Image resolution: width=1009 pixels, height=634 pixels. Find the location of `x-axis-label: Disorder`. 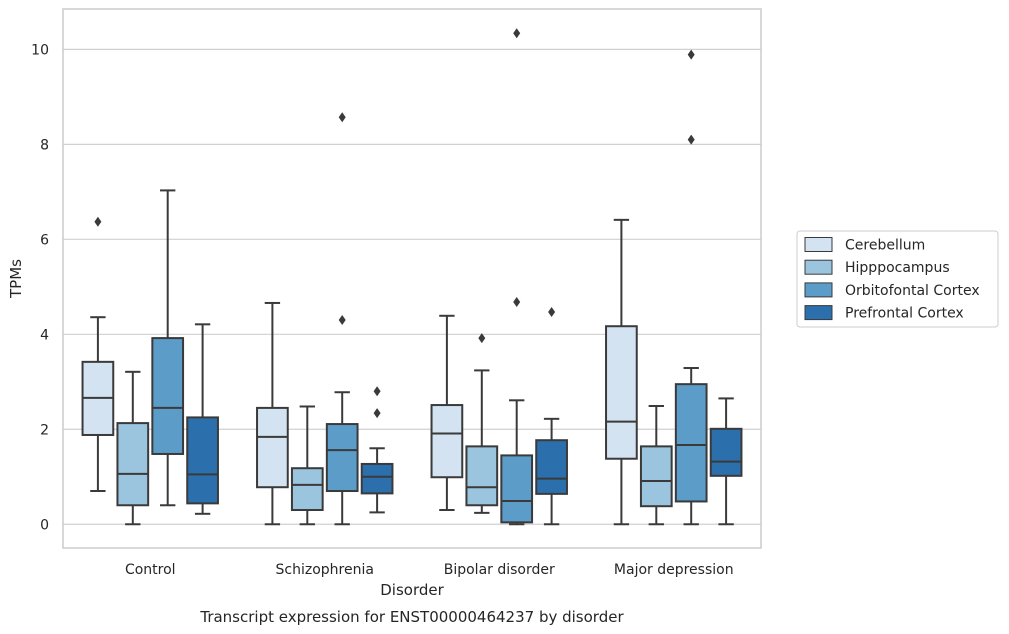

x-axis-label: Disorder is located at coordinates (412, 590).